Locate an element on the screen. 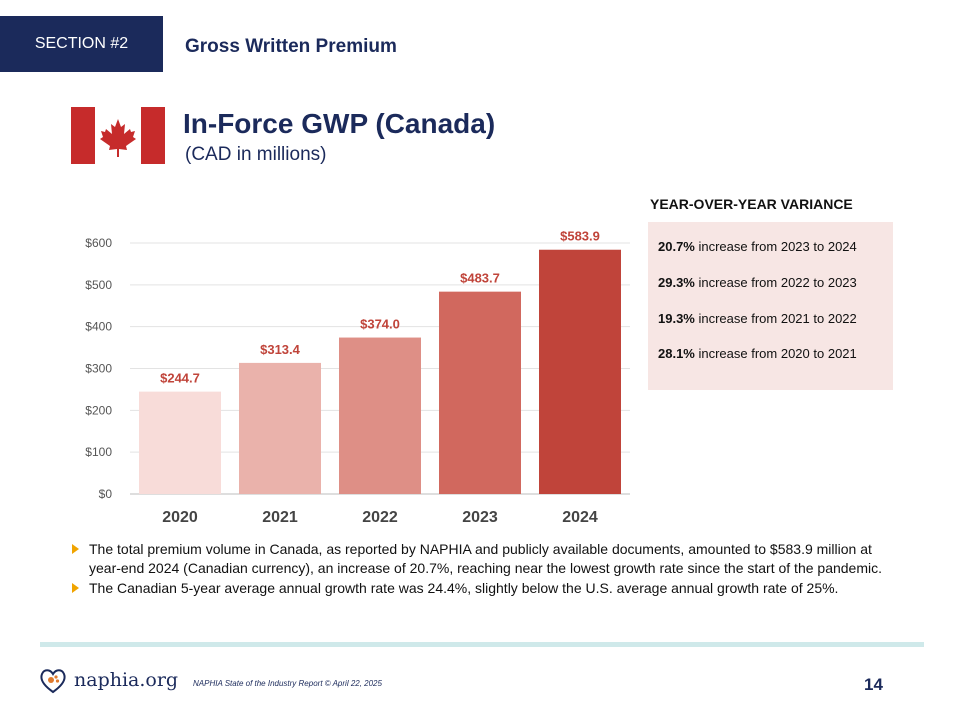  x-tick-label: 2024 is located at coordinates (580, 517).